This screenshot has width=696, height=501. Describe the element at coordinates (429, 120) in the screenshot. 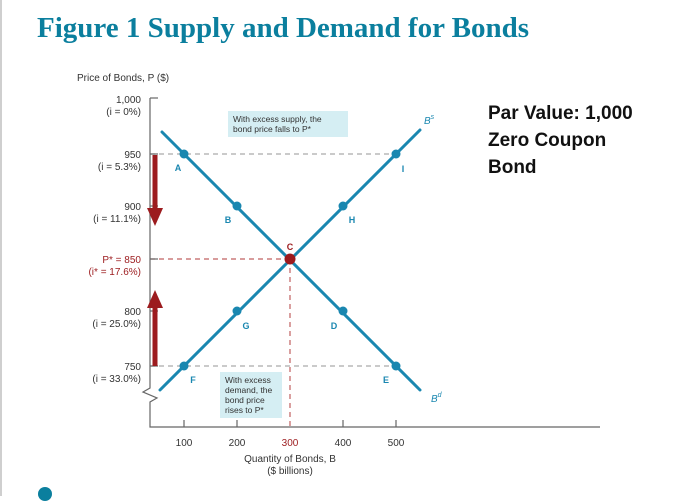

I see `supply-curve-label: Bs` at that location.